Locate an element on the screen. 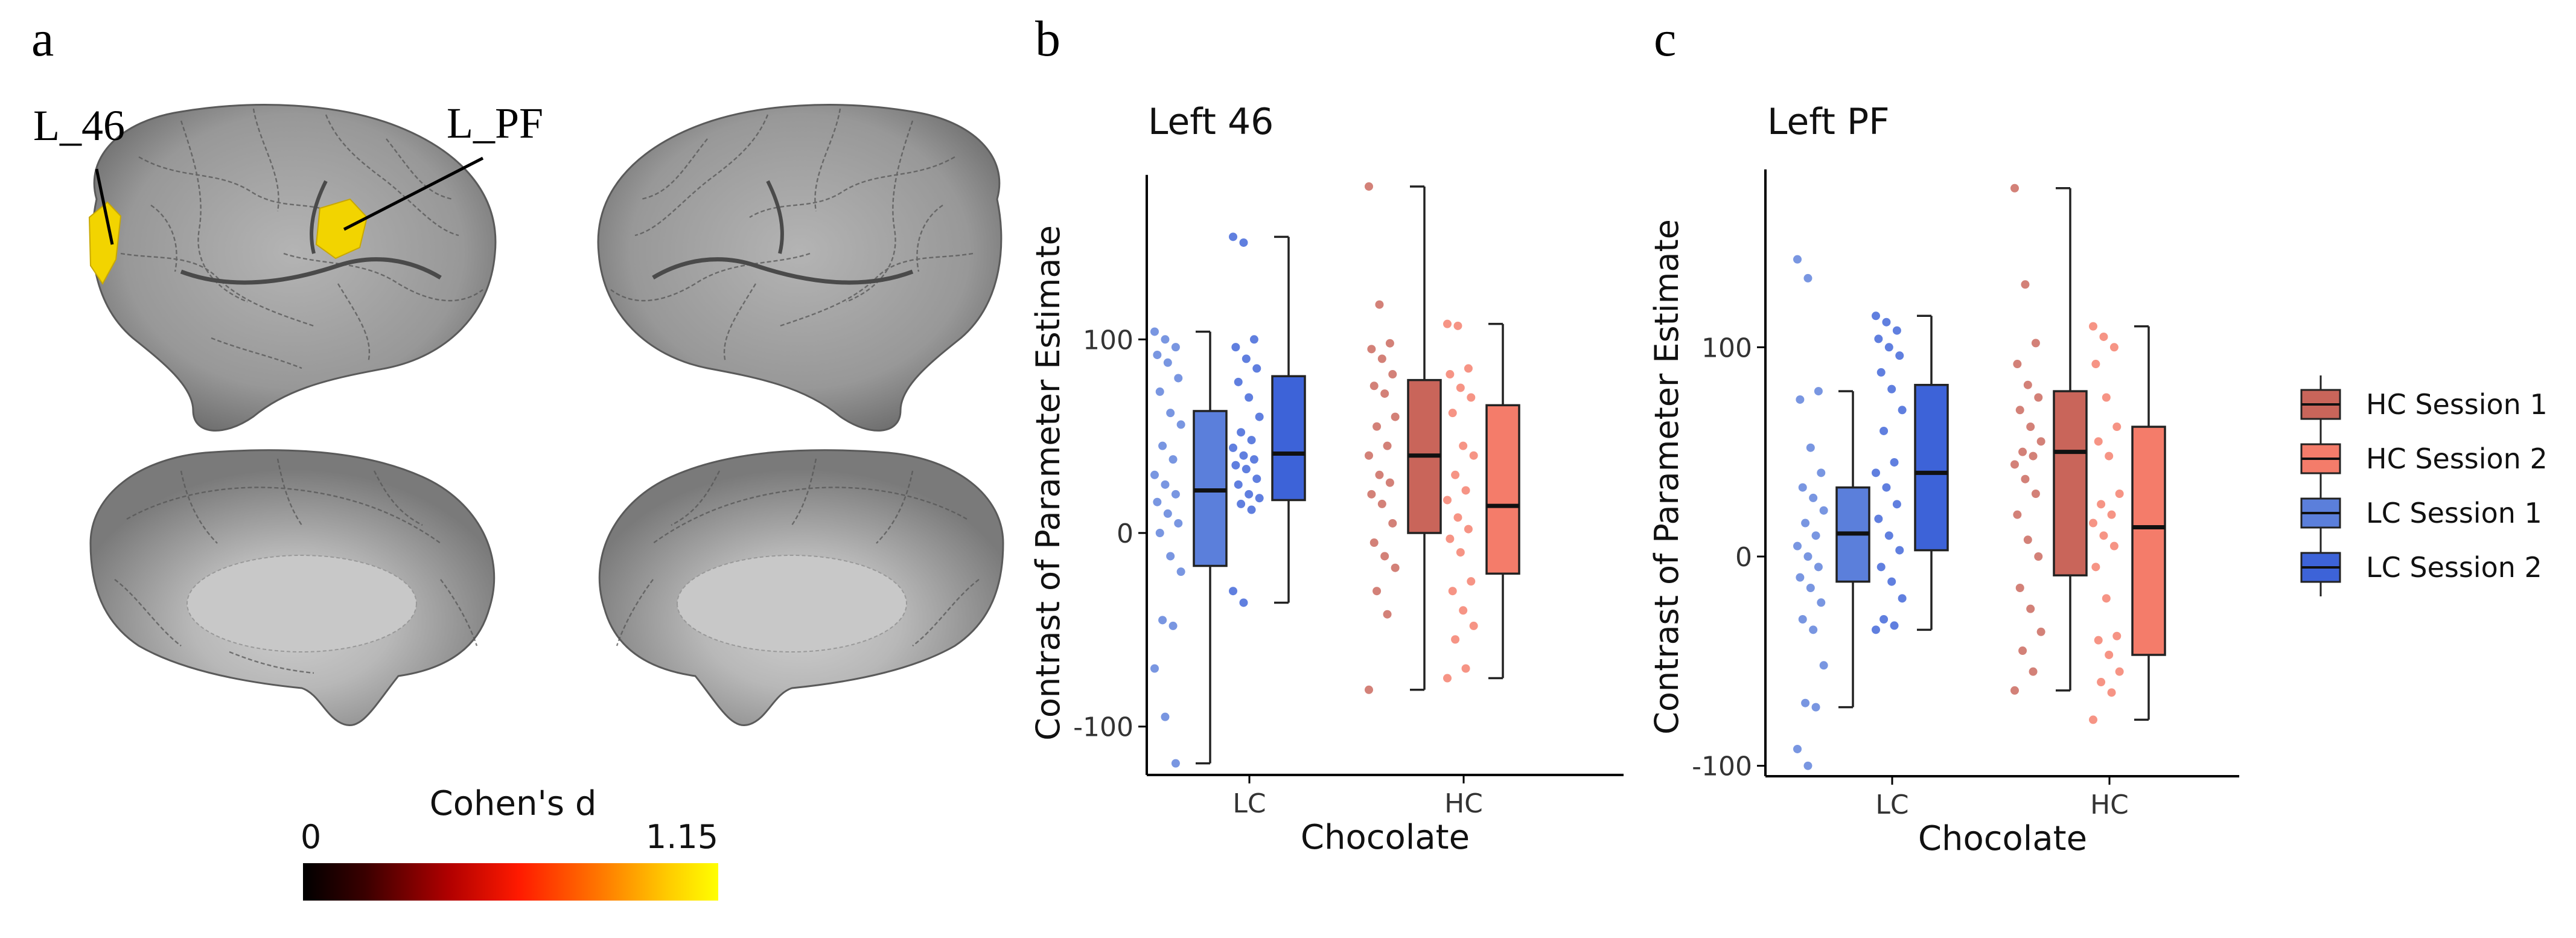 The height and width of the screenshot is (938, 2576). brain-right-lateral is located at coordinates (800, 268).